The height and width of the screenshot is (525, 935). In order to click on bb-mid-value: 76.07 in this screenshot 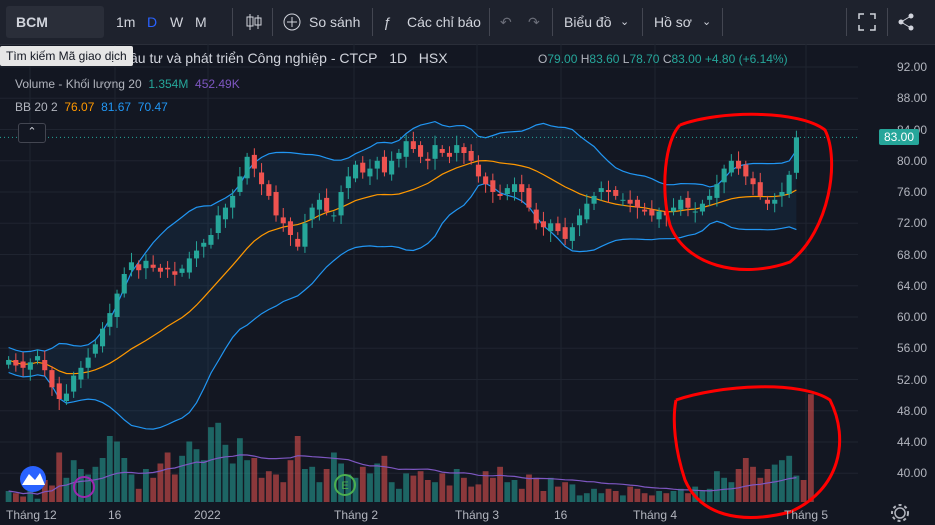, I will do `click(79, 107)`.